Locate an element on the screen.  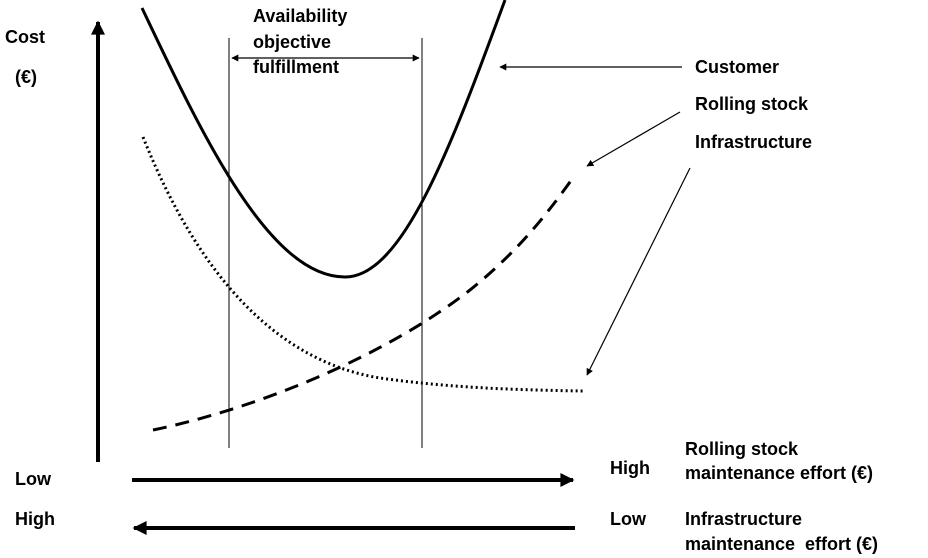
band-label: Availability is located at coordinates (300, 16).